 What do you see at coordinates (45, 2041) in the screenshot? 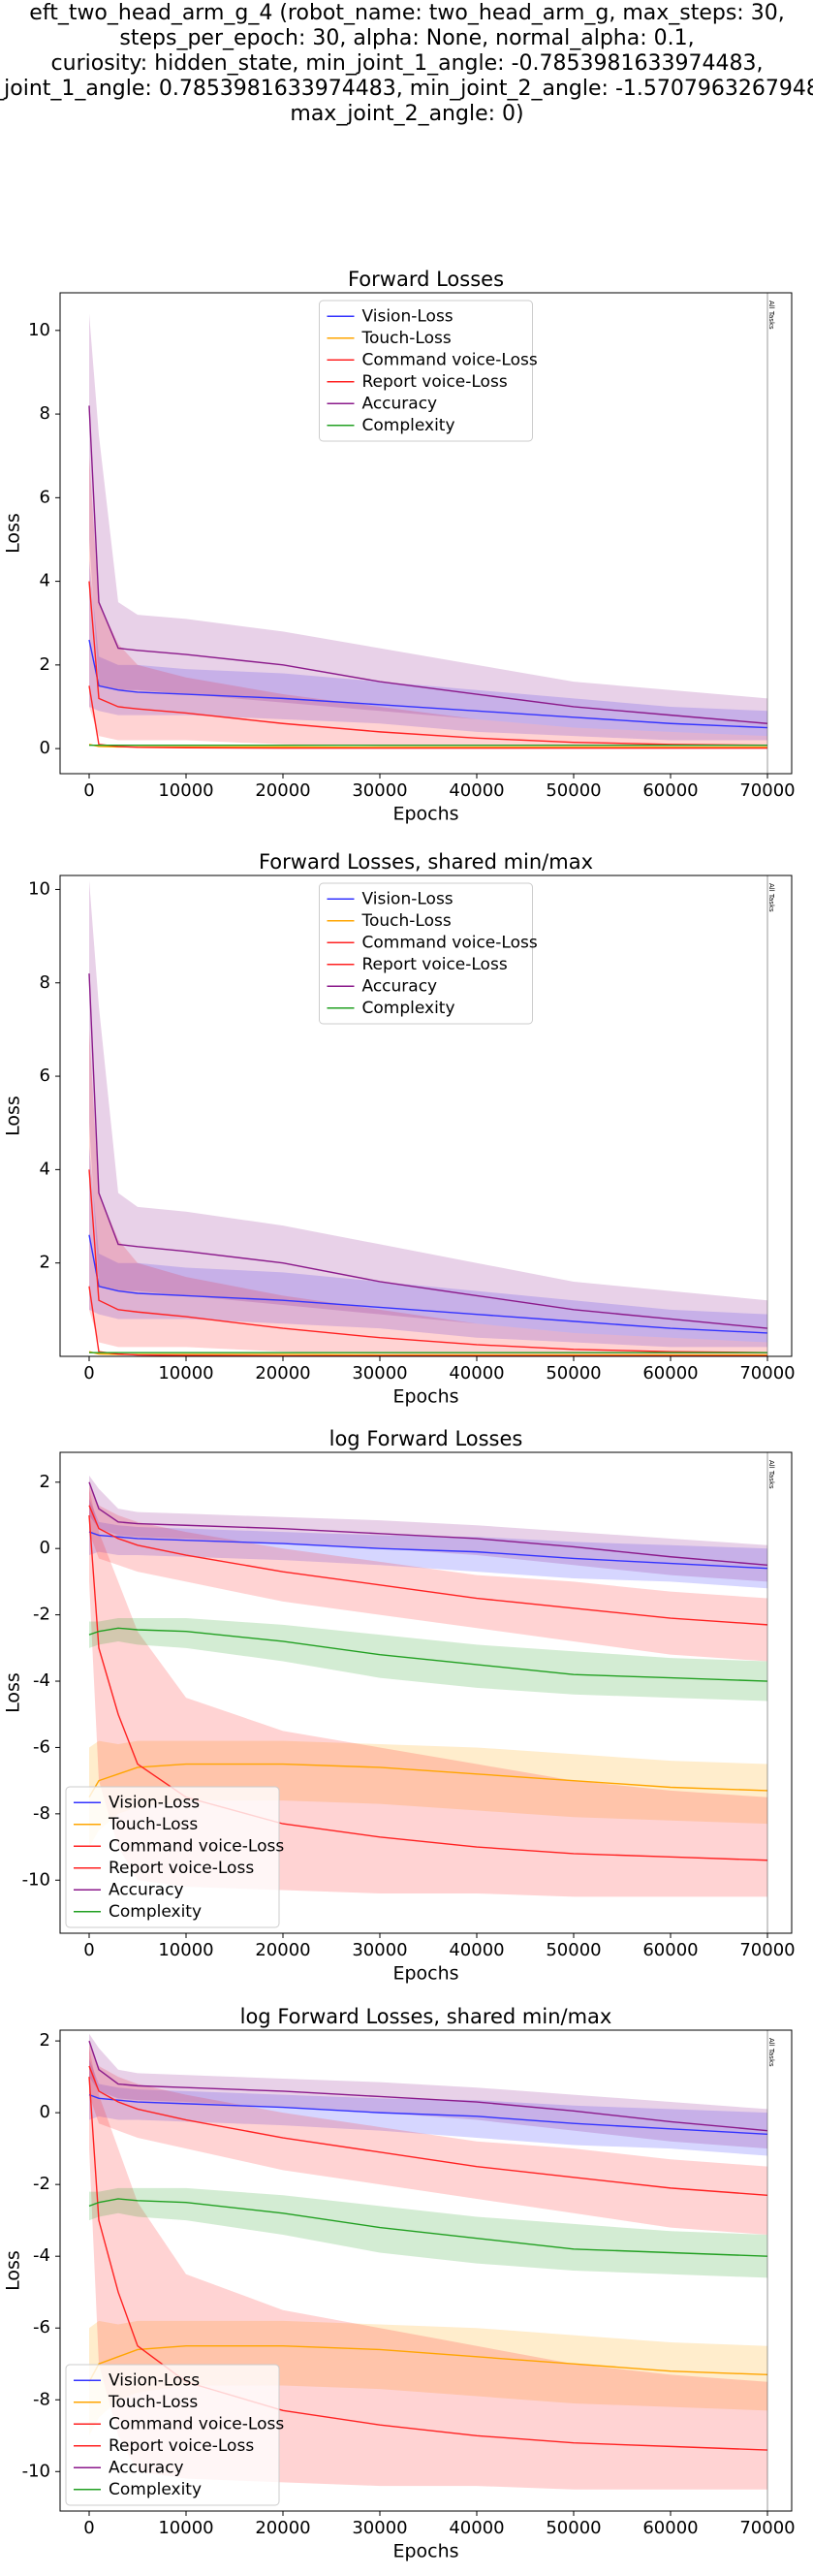
I see `y-tick-label: 2` at bounding box center [45, 2041].